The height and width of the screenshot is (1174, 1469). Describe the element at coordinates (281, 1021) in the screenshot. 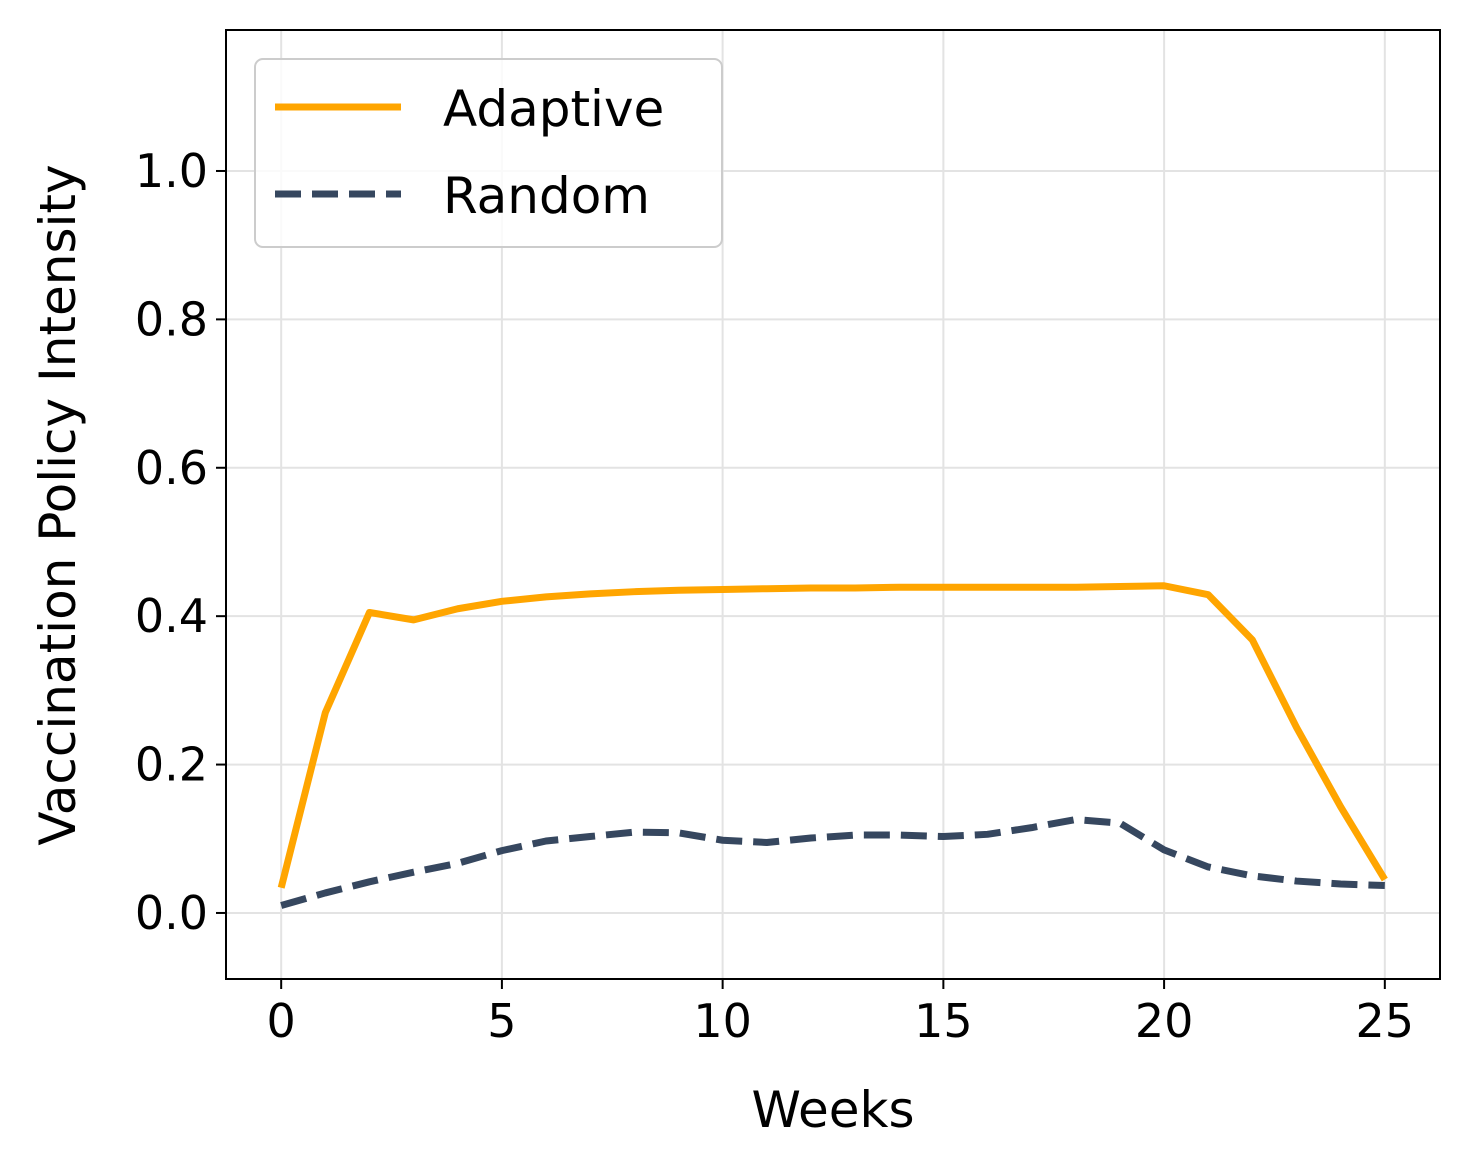

I see `x-tick-label: 0` at that location.